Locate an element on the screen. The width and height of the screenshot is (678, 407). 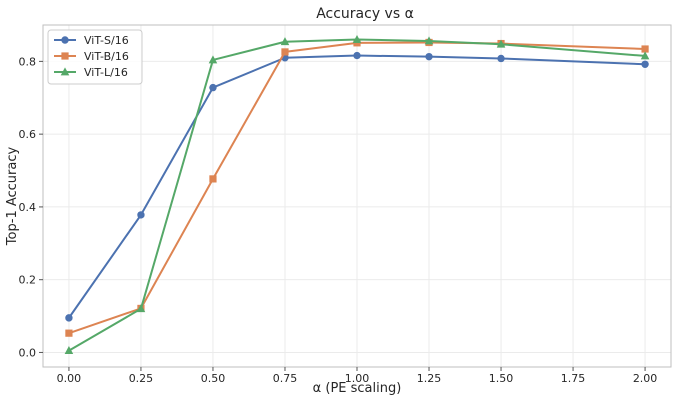
y-axis-ticks: 0.0 0.2 0.4 0.6 0.8 is located at coordinates (31, 207).